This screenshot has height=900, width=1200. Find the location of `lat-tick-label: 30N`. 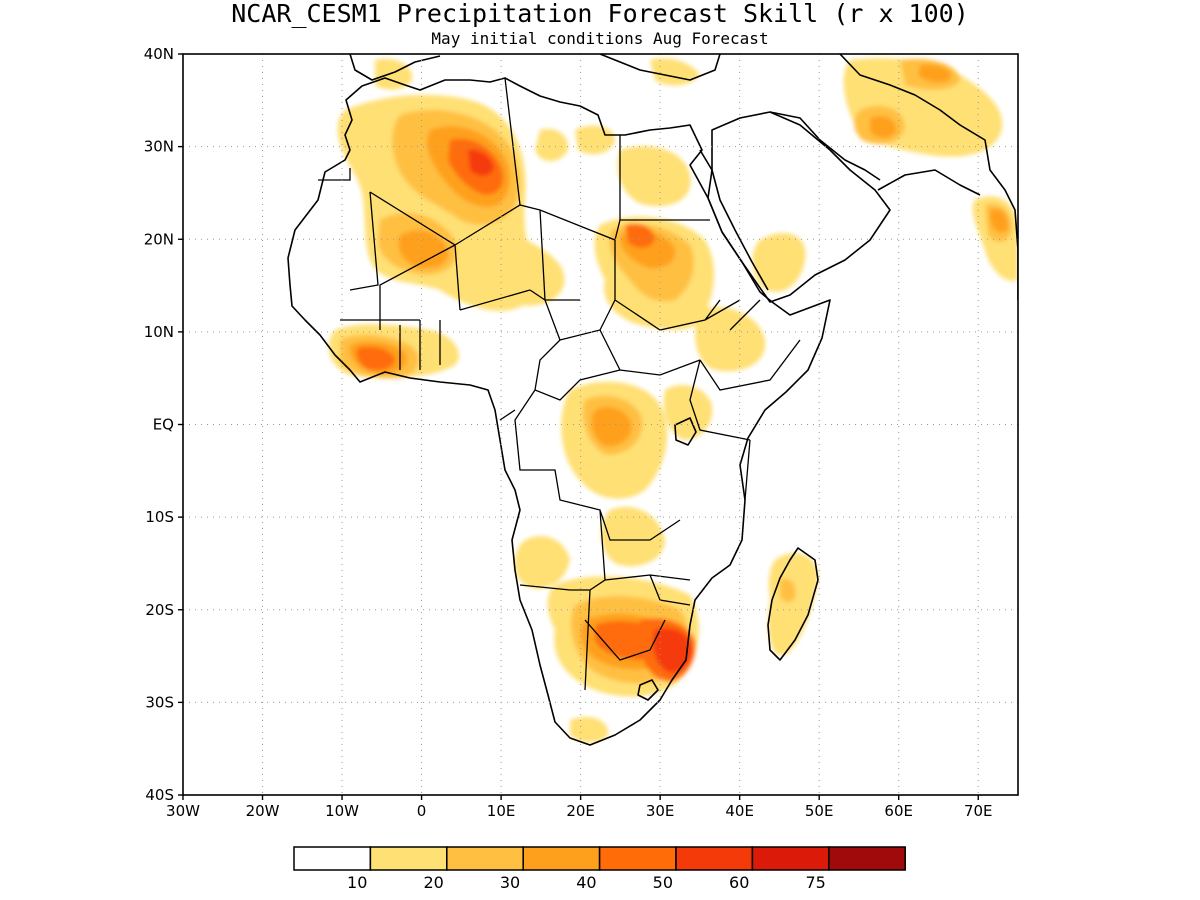

lat-tick-label: 30N is located at coordinates (159, 147).